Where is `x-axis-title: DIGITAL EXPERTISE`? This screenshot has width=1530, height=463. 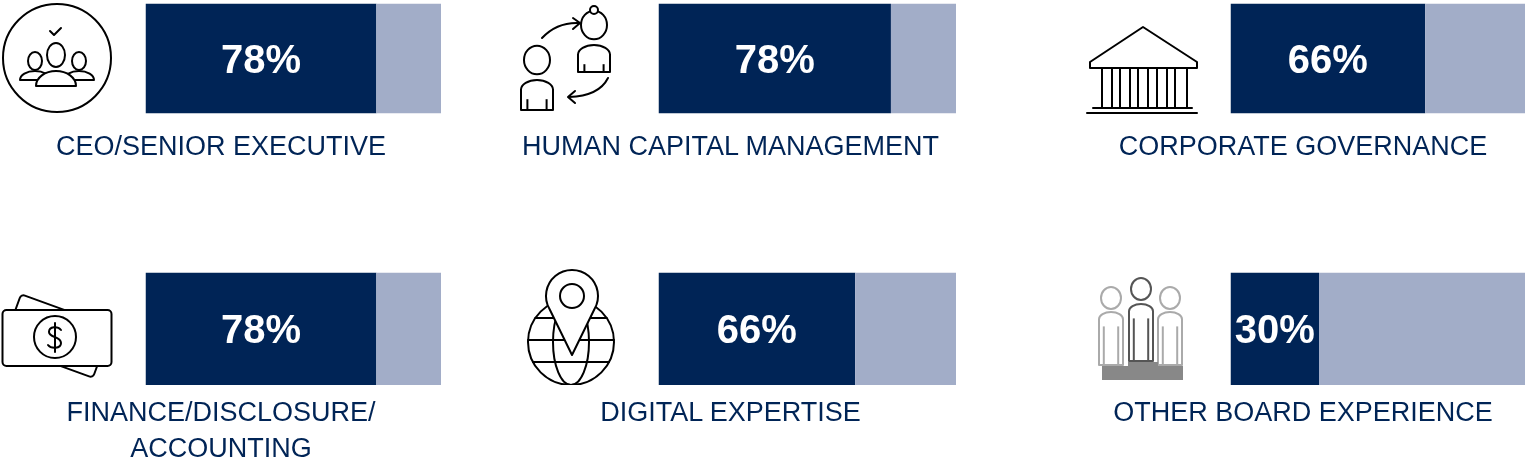 x-axis-title: DIGITAL EXPERTISE is located at coordinates (730, 411).